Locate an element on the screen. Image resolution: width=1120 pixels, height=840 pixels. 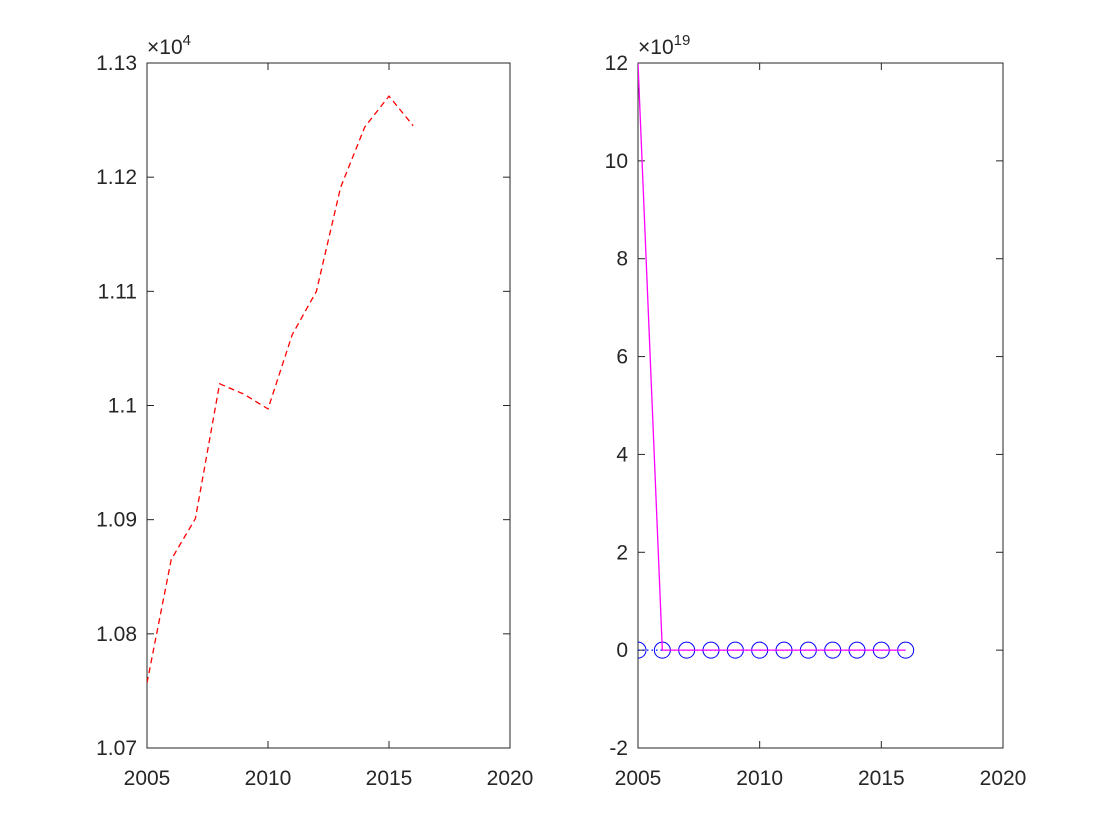
right-y-tick-label: 2 is located at coordinates (622, 552).